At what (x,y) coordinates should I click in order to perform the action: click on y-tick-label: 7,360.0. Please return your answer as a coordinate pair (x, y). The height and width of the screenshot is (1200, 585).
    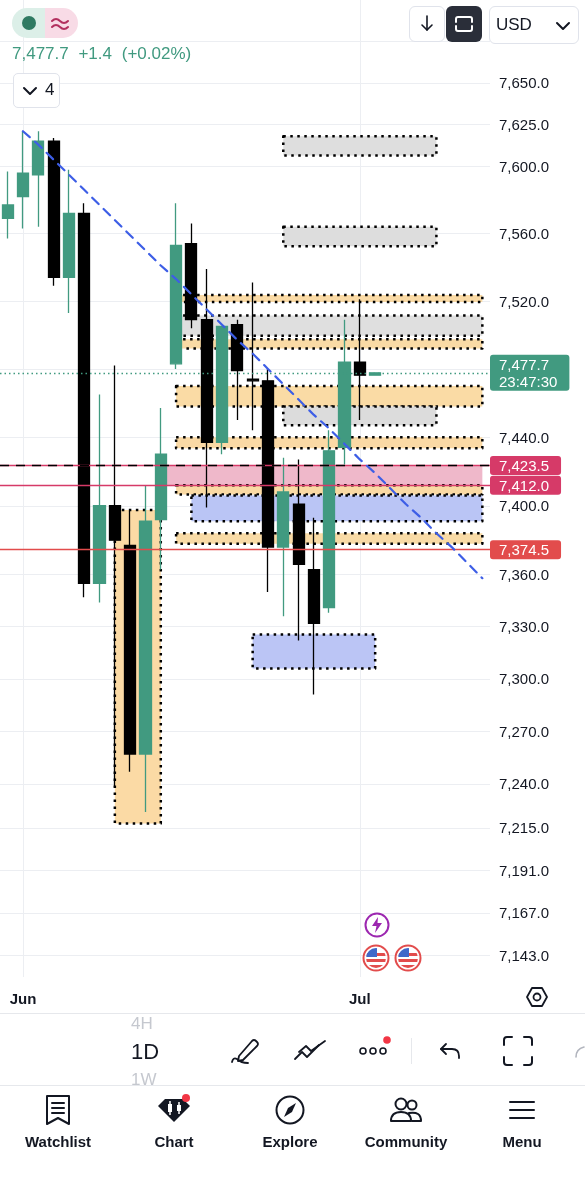
    Looking at the image, I should click on (524, 575).